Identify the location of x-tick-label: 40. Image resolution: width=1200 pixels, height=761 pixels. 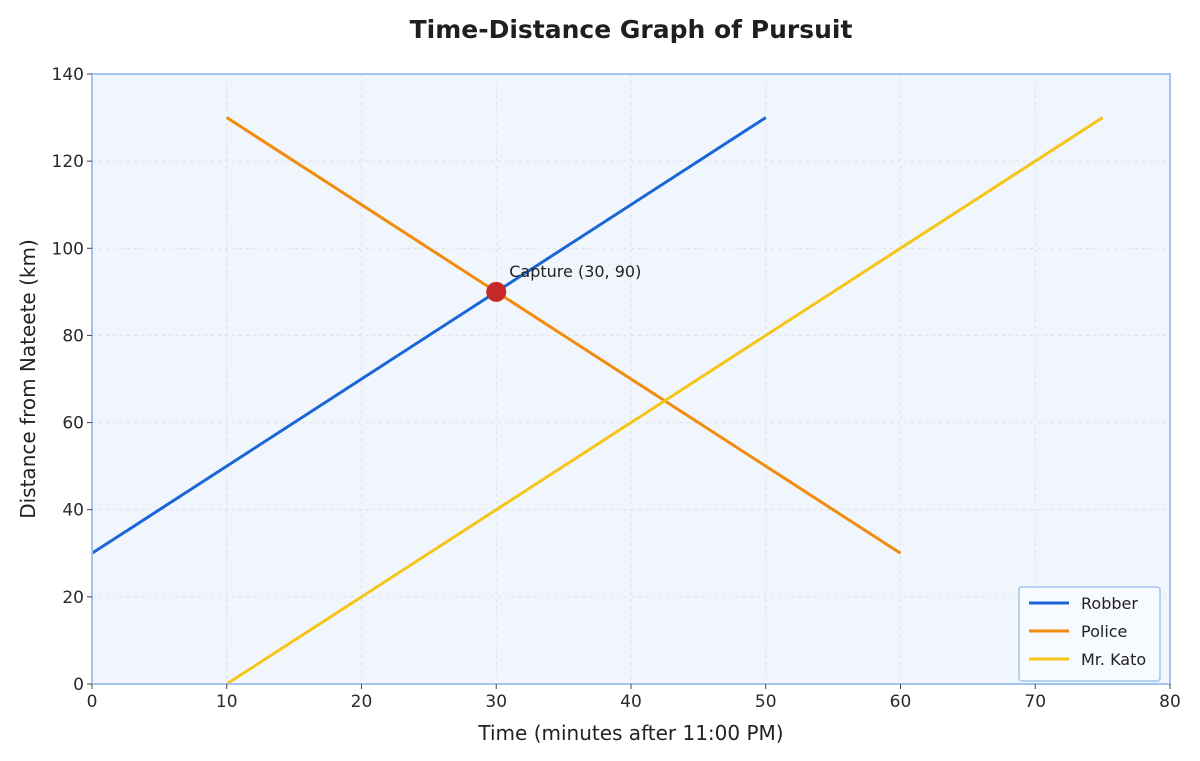
(631, 702).